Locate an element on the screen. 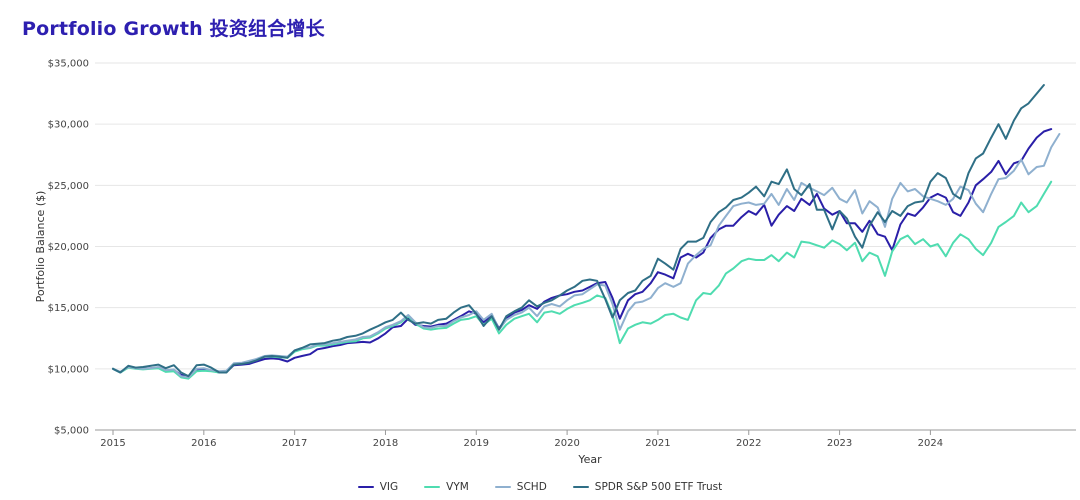  page-title: Portfolio Growth 投资组合增长 is located at coordinates (173, 29).